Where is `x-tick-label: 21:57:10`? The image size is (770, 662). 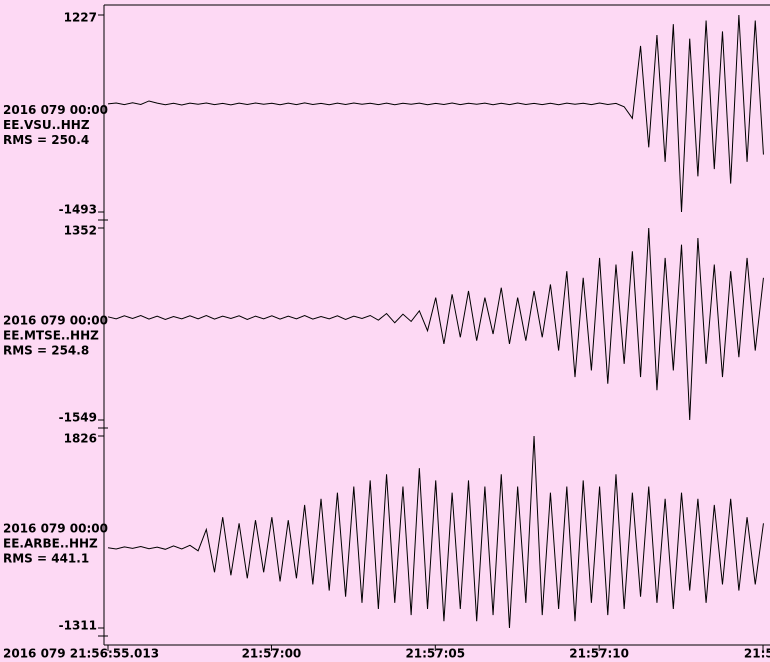
x-tick-label: 21:57:10 is located at coordinates (599, 654).